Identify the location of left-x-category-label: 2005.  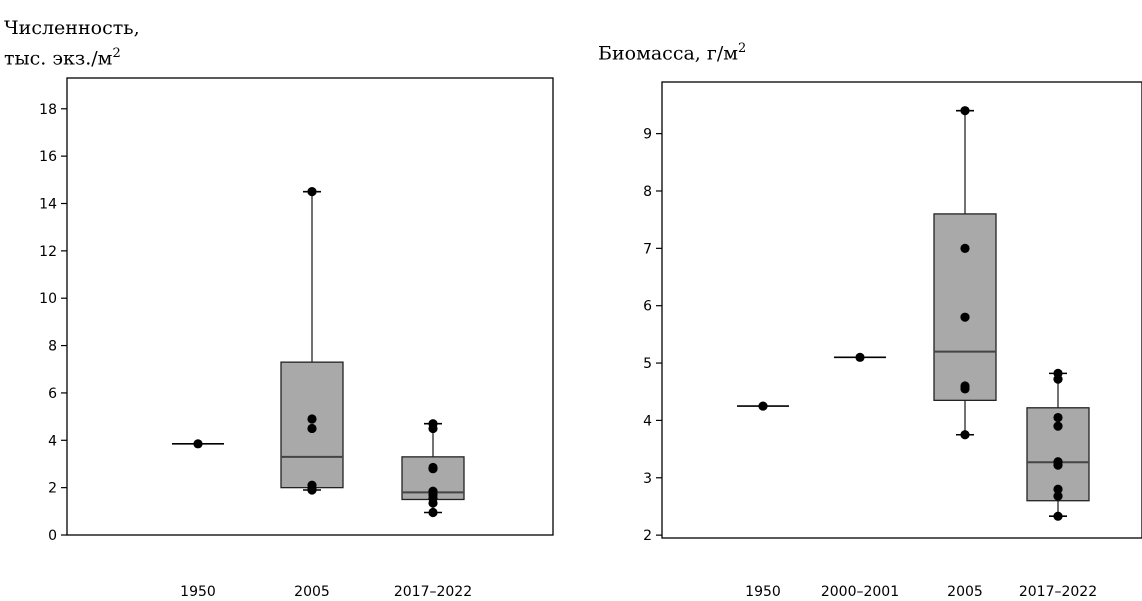
(312, 592).